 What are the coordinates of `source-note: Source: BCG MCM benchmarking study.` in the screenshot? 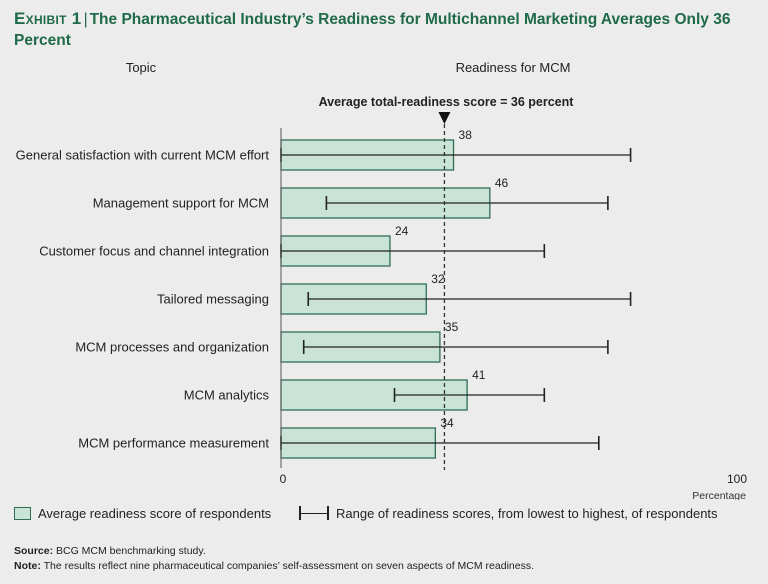 It's located at (110, 551).